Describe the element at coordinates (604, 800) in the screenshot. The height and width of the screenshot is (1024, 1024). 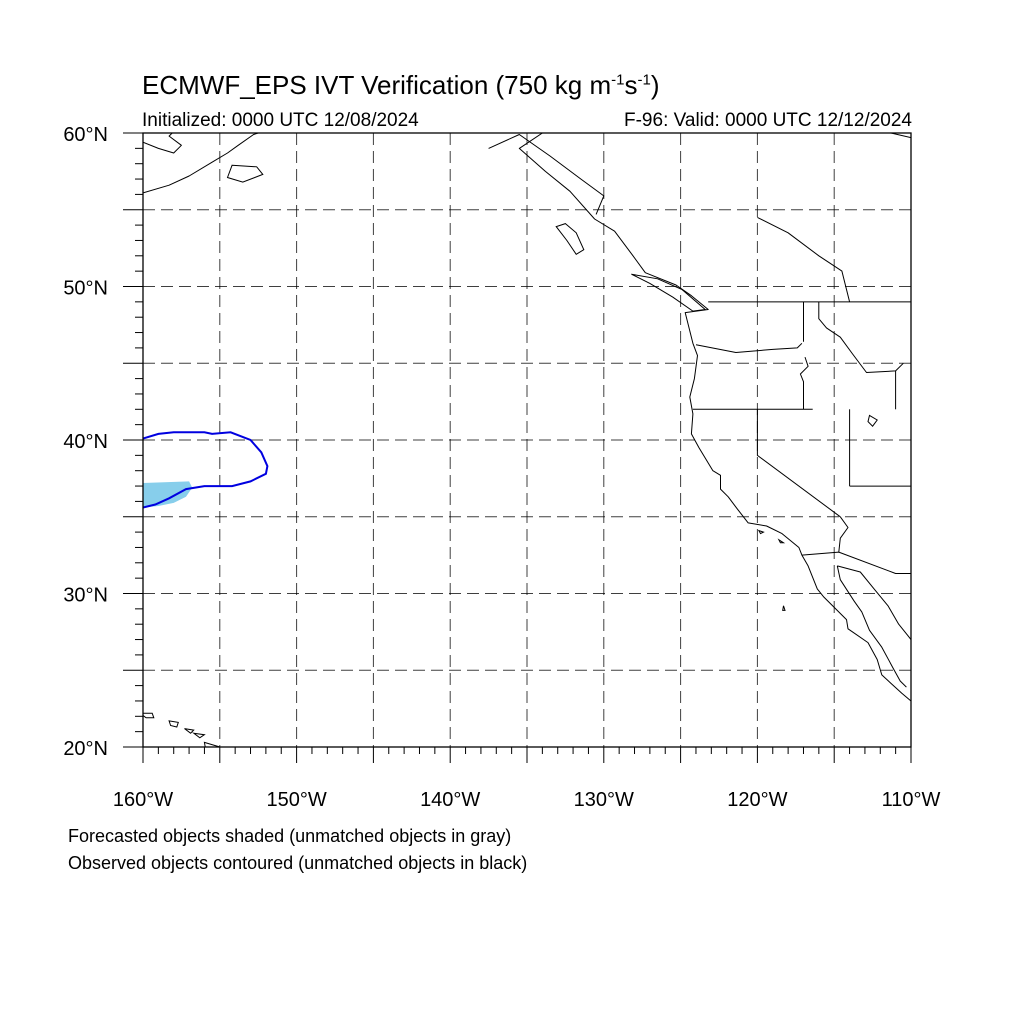
I see `lon-tick-label: 130°W` at that location.